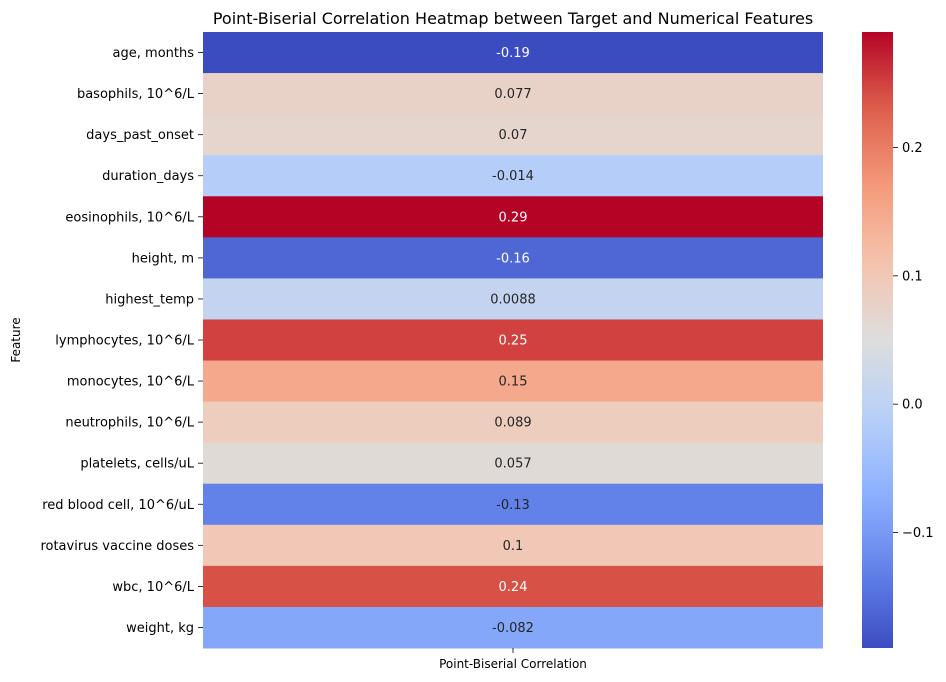  I want to click on row-label: age, months, so click(154, 53).